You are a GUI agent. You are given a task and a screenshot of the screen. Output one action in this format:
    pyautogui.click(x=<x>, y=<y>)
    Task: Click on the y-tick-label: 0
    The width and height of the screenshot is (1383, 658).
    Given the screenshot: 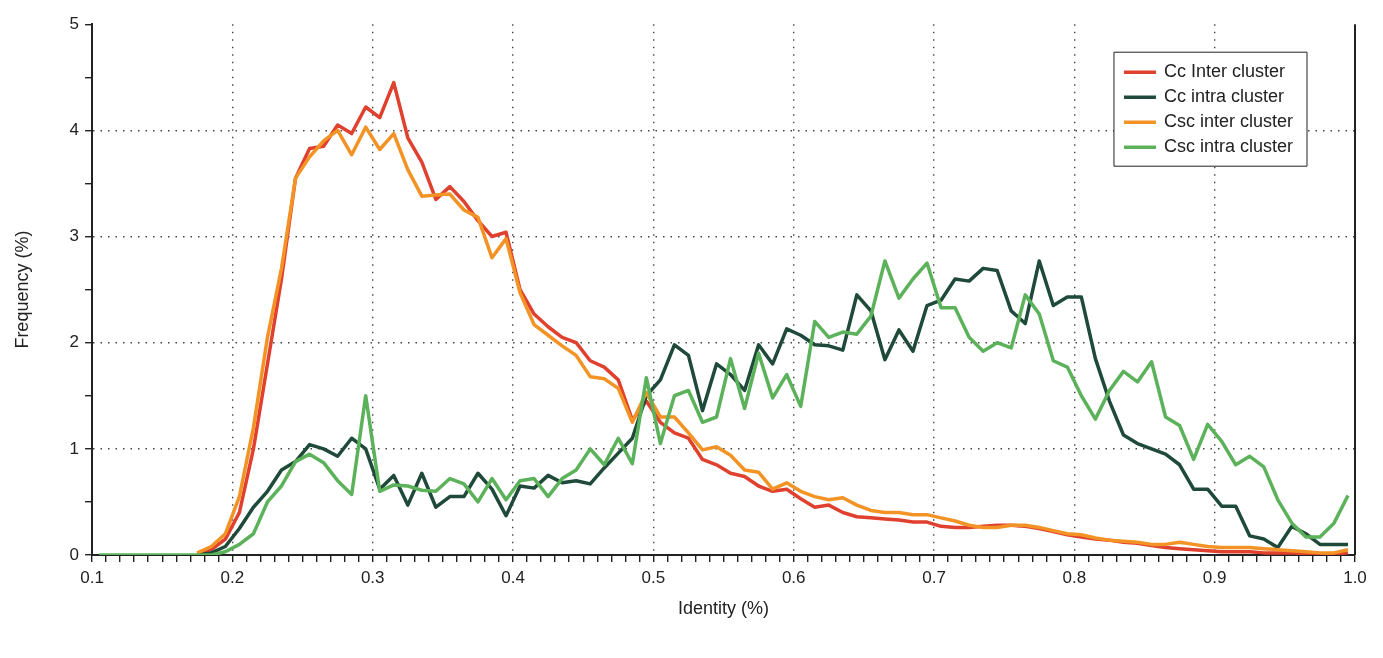 What is the action you would take?
    pyautogui.click(x=74, y=554)
    